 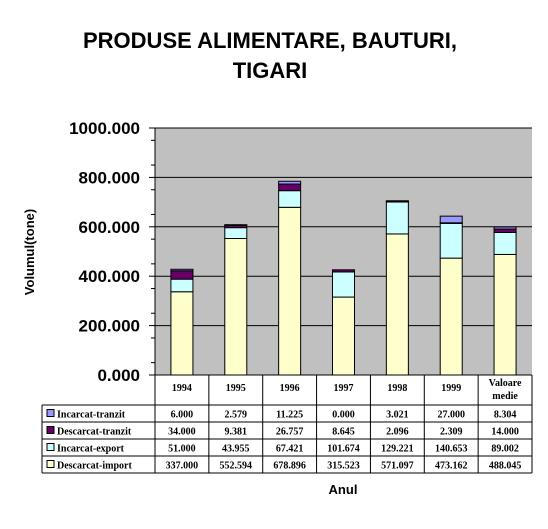 I want to click on y-tick-label: 1000.000, so click(x=104, y=128).